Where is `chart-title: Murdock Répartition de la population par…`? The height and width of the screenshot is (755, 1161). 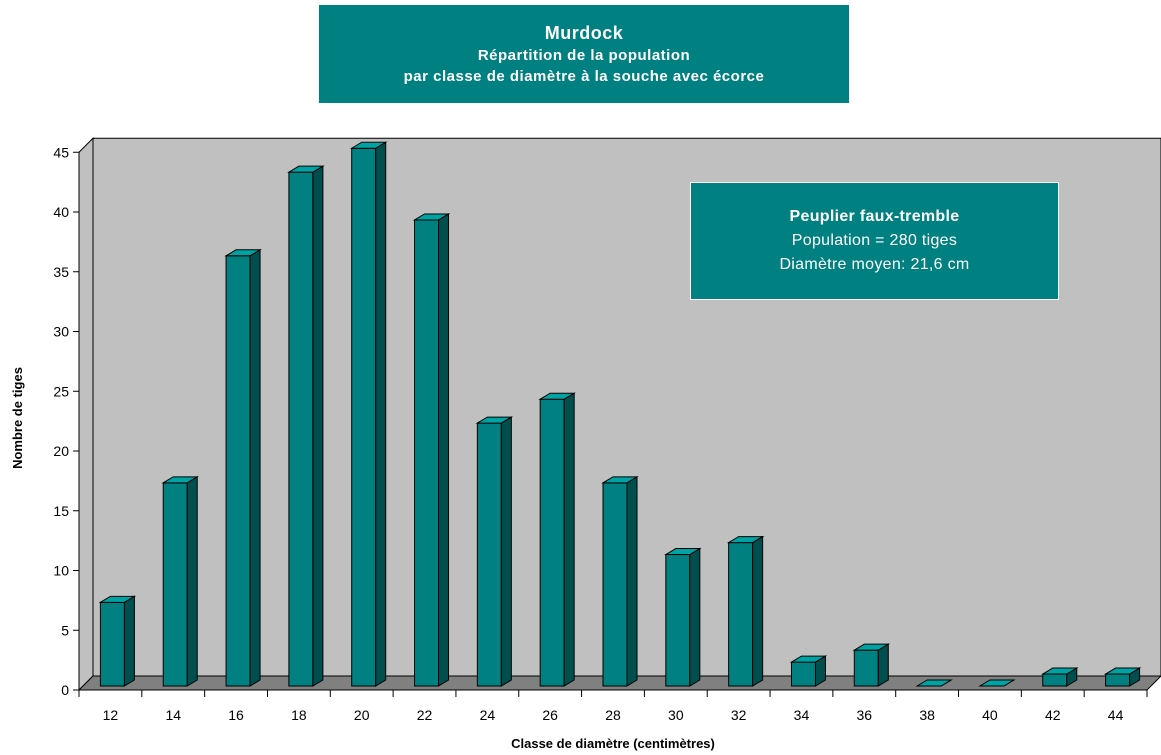
chart-title: Murdock Répartition de la population par… is located at coordinates (584, 54).